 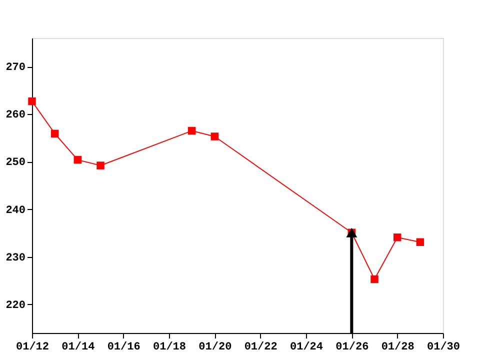 I want to click on y-tick-label: 250, so click(x=16, y=163).